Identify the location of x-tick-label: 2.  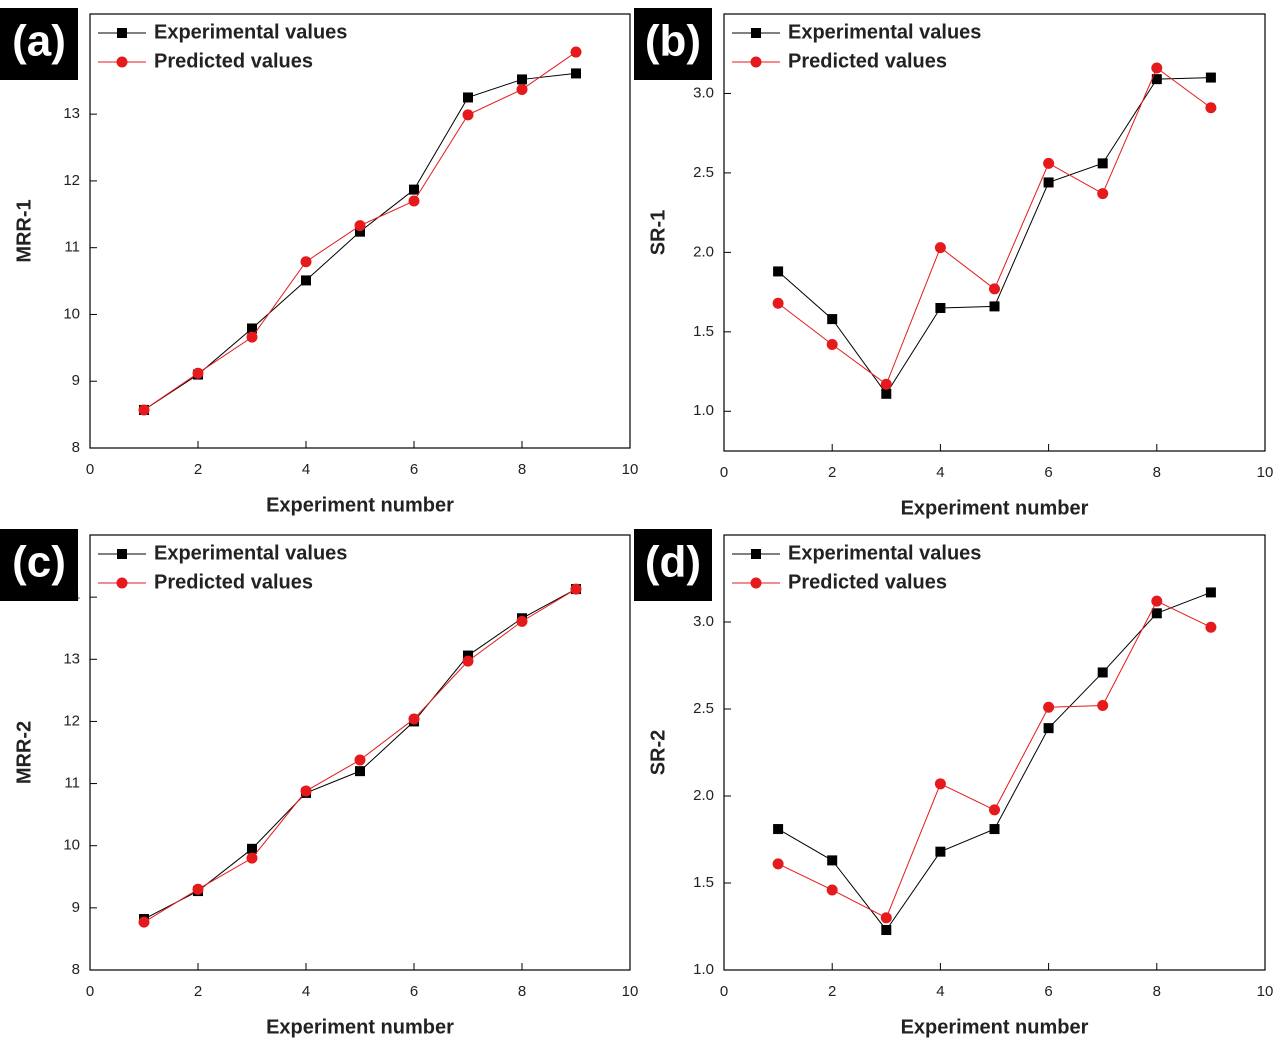
(832, 472).